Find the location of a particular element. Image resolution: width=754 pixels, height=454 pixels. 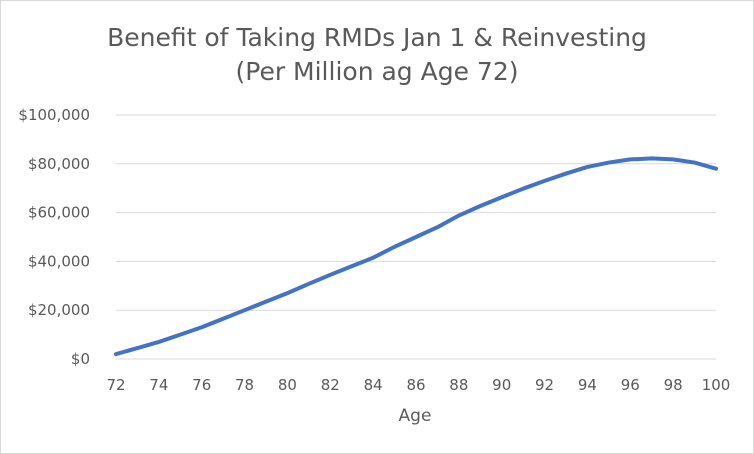

y-tick-label: $20,000 is located at coordinates (59, 310).